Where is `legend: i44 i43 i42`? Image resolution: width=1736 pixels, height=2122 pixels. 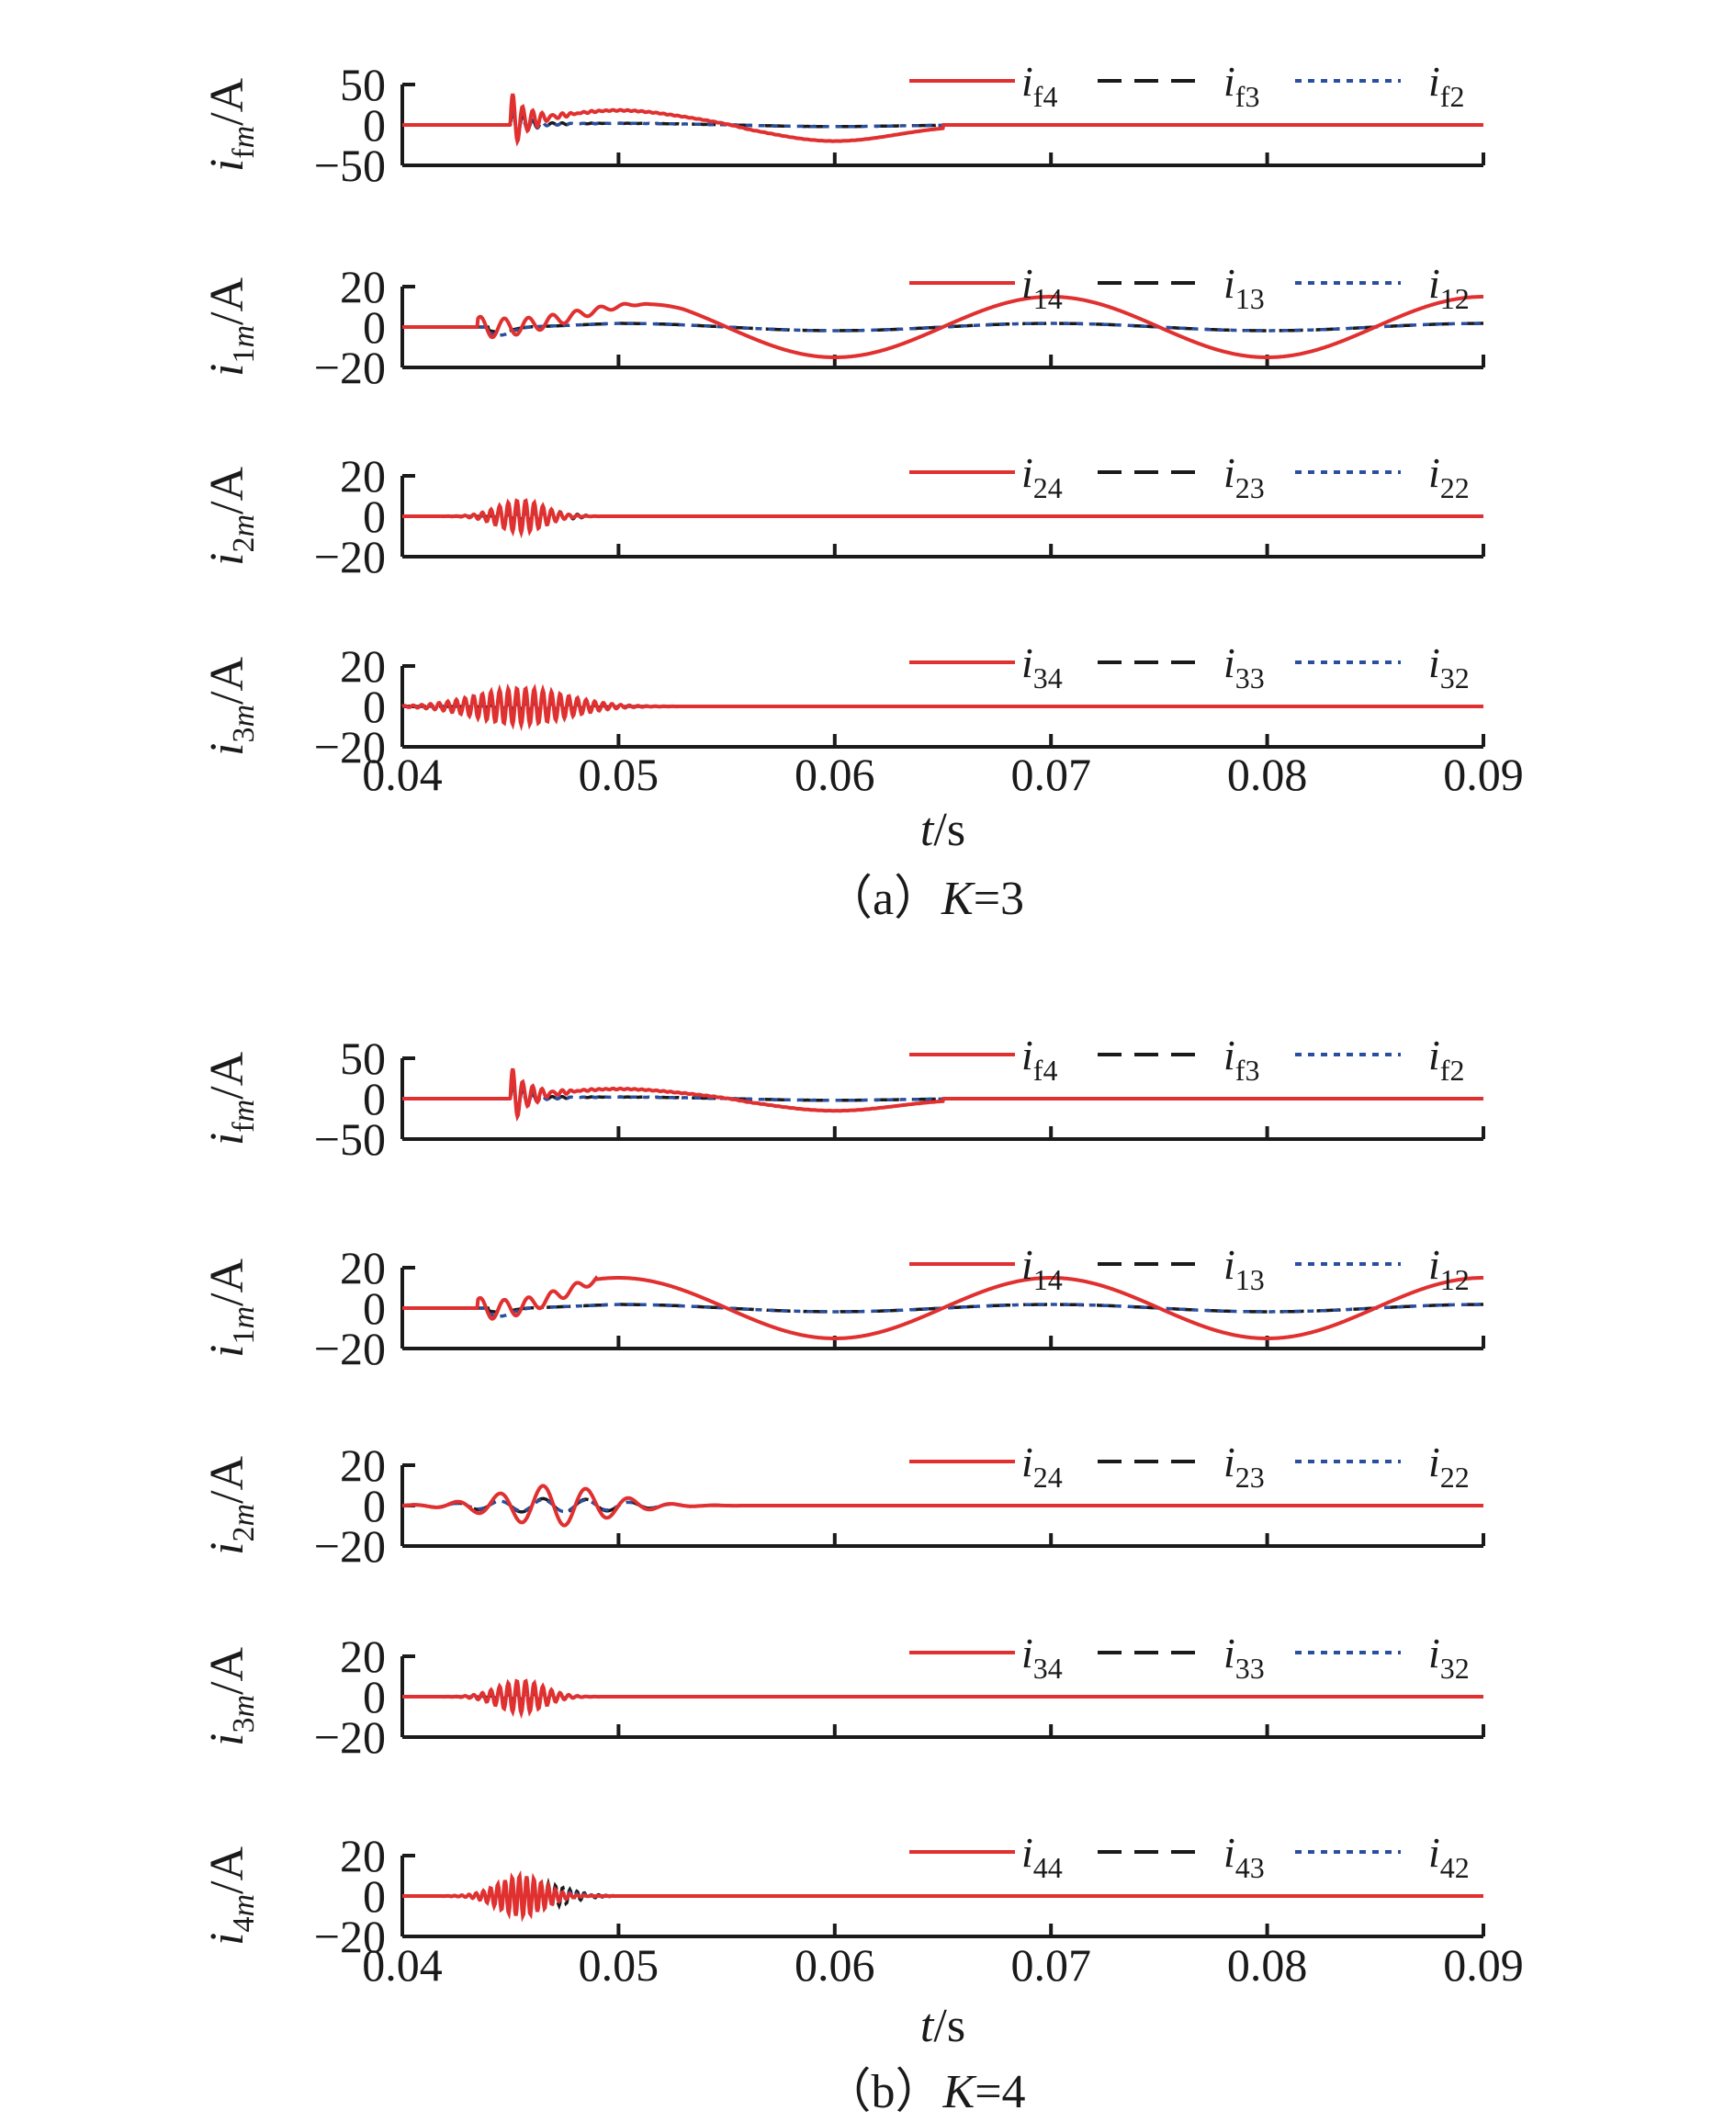
legend: i44 i43 i42 is located at coordinates (1189, 1856).